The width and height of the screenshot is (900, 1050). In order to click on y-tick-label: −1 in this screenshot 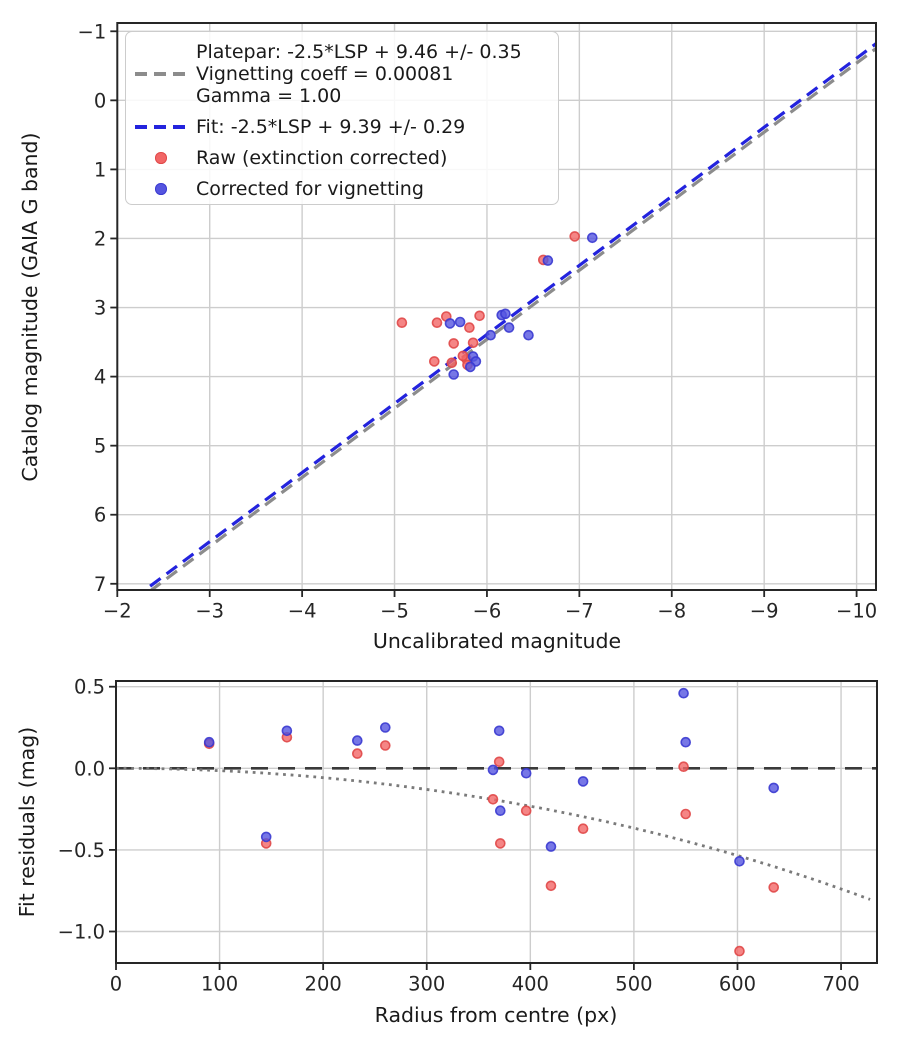, I will do `click(92, 31)`.